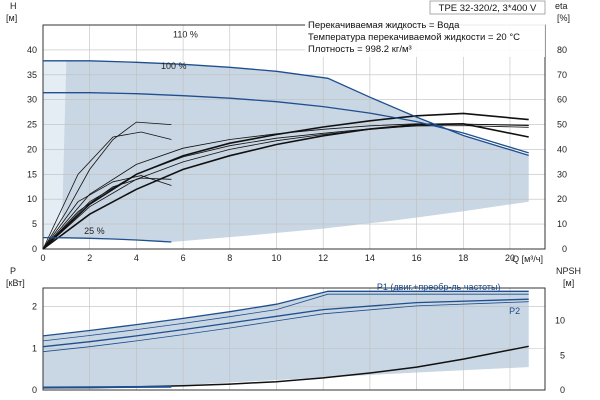 This screenshot has width=600, height=400. I want to click on x-tick-label: 6, so click(183, 258).